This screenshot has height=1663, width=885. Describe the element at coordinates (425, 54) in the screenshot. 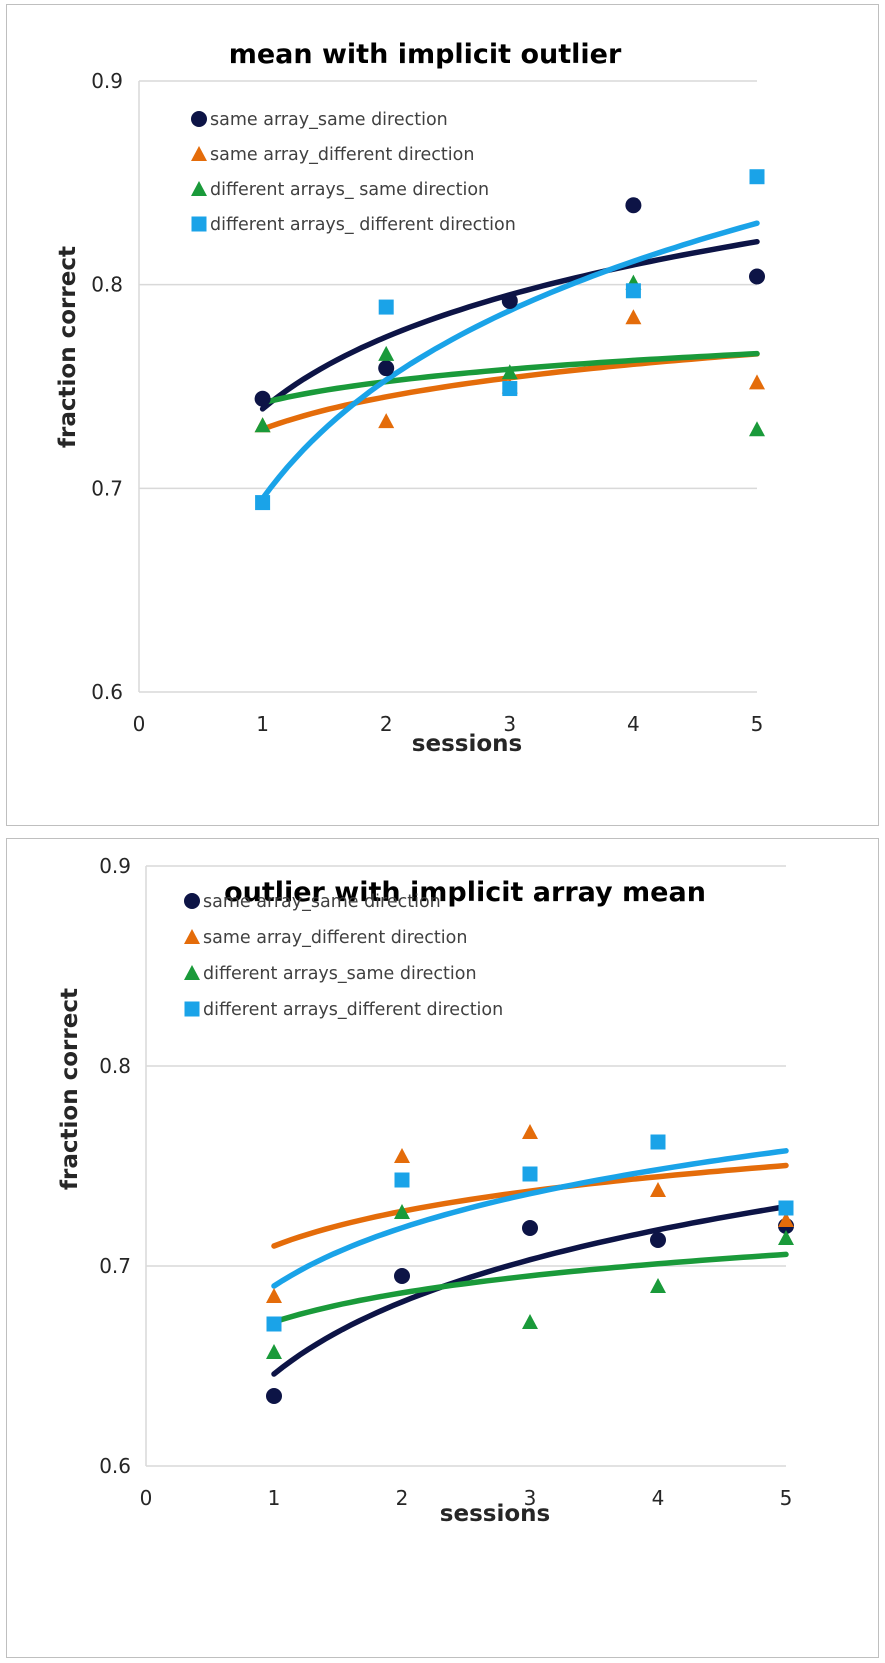

I see `chart-title: mean with implicit outlier` at that location.